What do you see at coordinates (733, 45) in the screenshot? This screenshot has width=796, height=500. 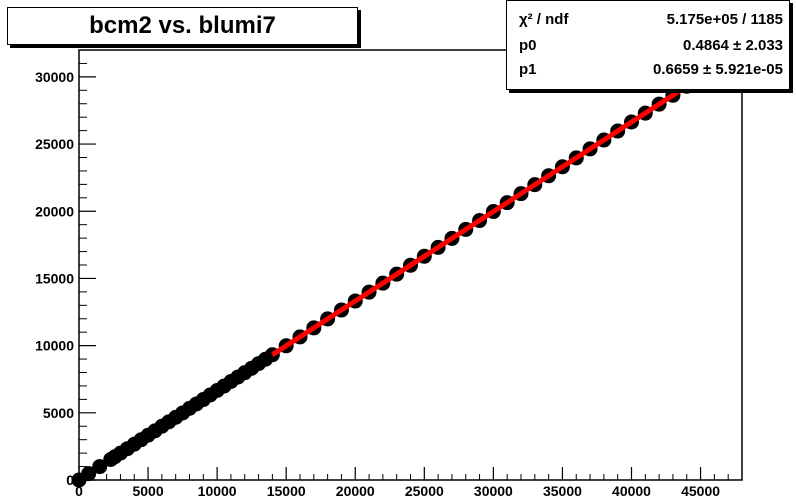 I see `p0-value: 0.4864 ± 2.033` at bounding box center [733, 45].